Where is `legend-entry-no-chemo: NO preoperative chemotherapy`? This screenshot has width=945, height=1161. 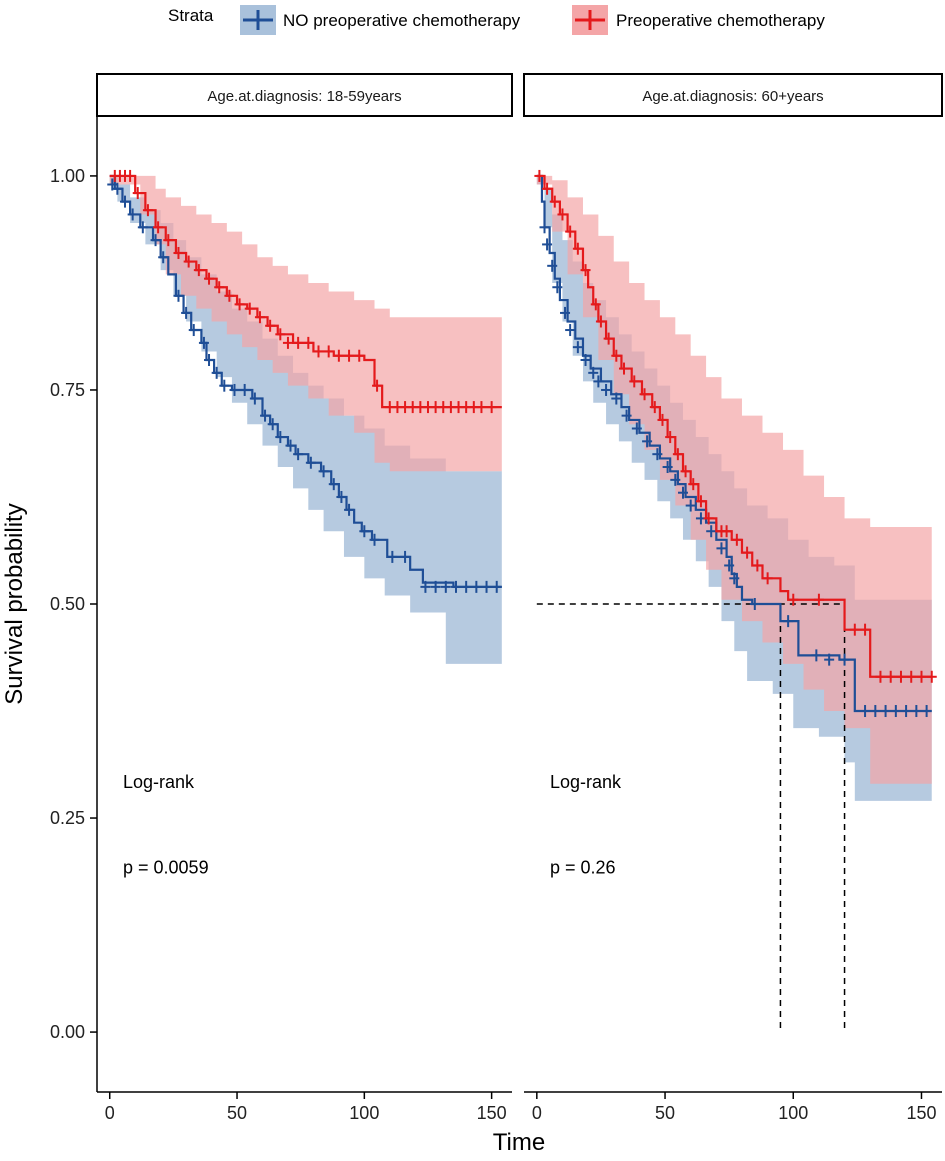
legend-entry-no-chemo: NO preoperative chemotherapy is located at coordinates (380, 20).